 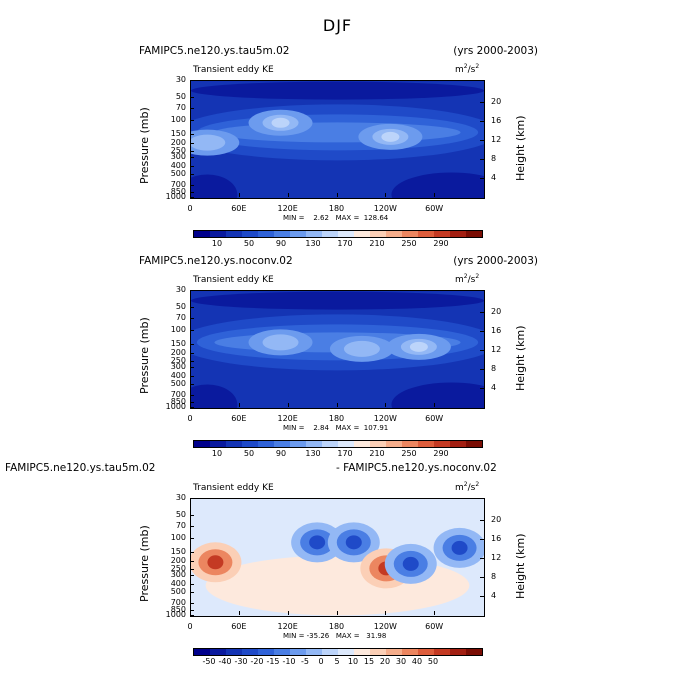 I want to click on height-tick-label: 4, so click(x=494, y=387).